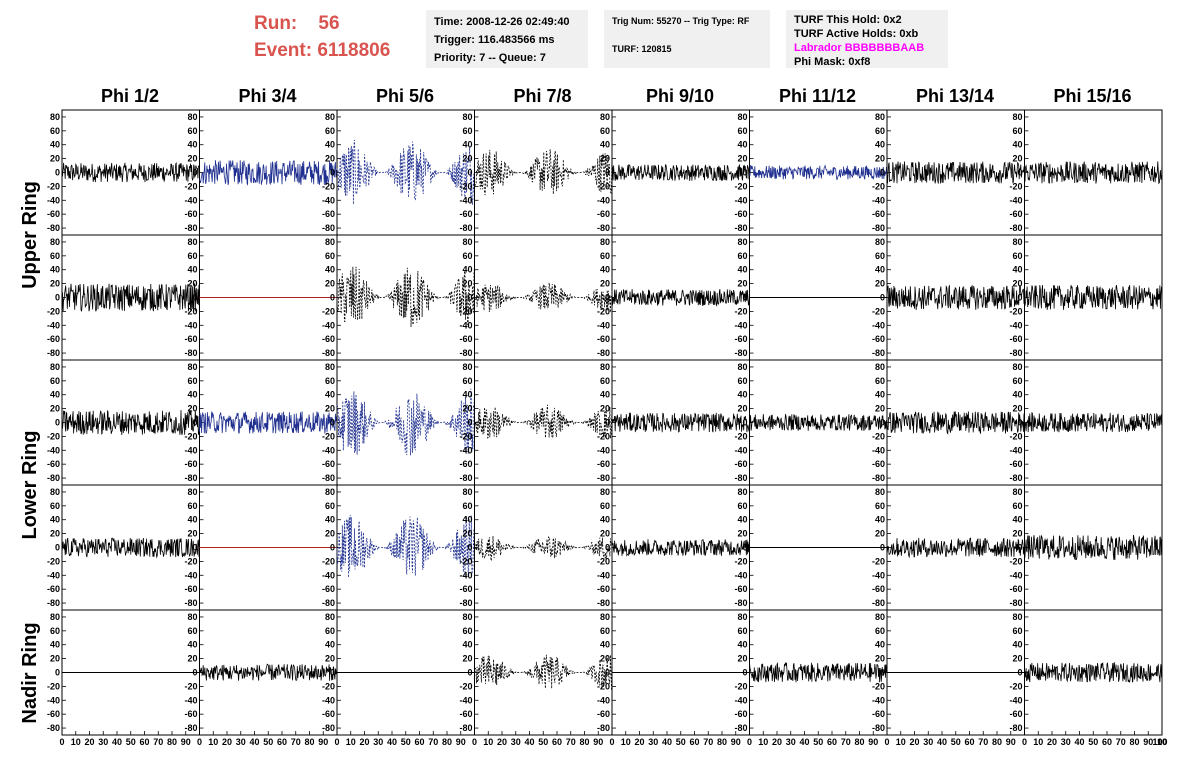  What do you see at coordinates (490, 58) in the screenshot?
I see `priority-text: Priority: 7 -- Queue: 7` at bounding box center [490, 58].